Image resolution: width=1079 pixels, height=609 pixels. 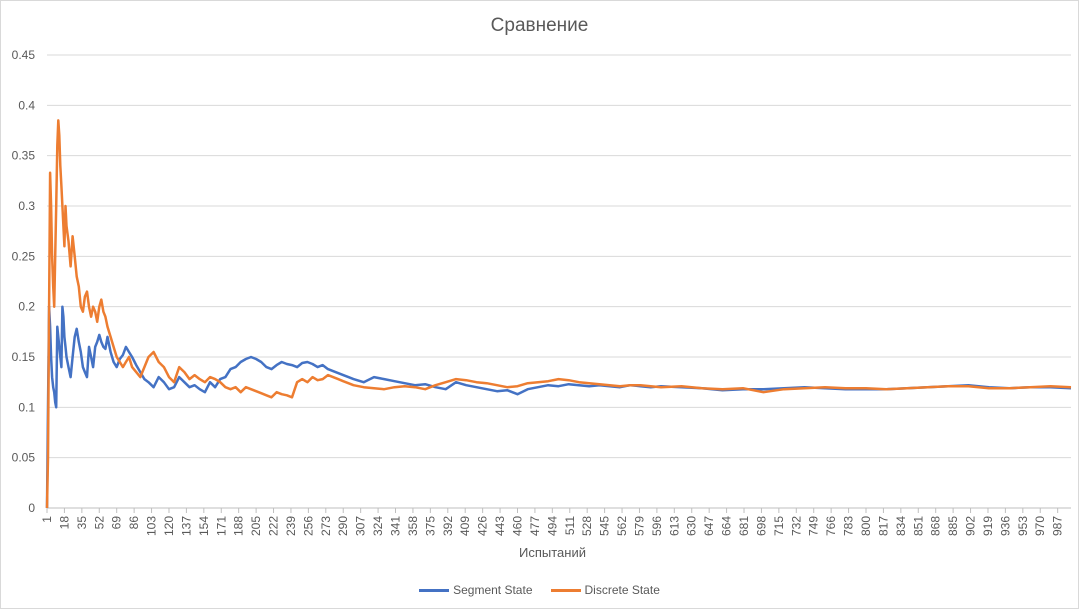 What do you see at coordinates (565, 590) in the screenshot?
I see `legend-swatch-discrete-state` at bounding box center [565, 590].